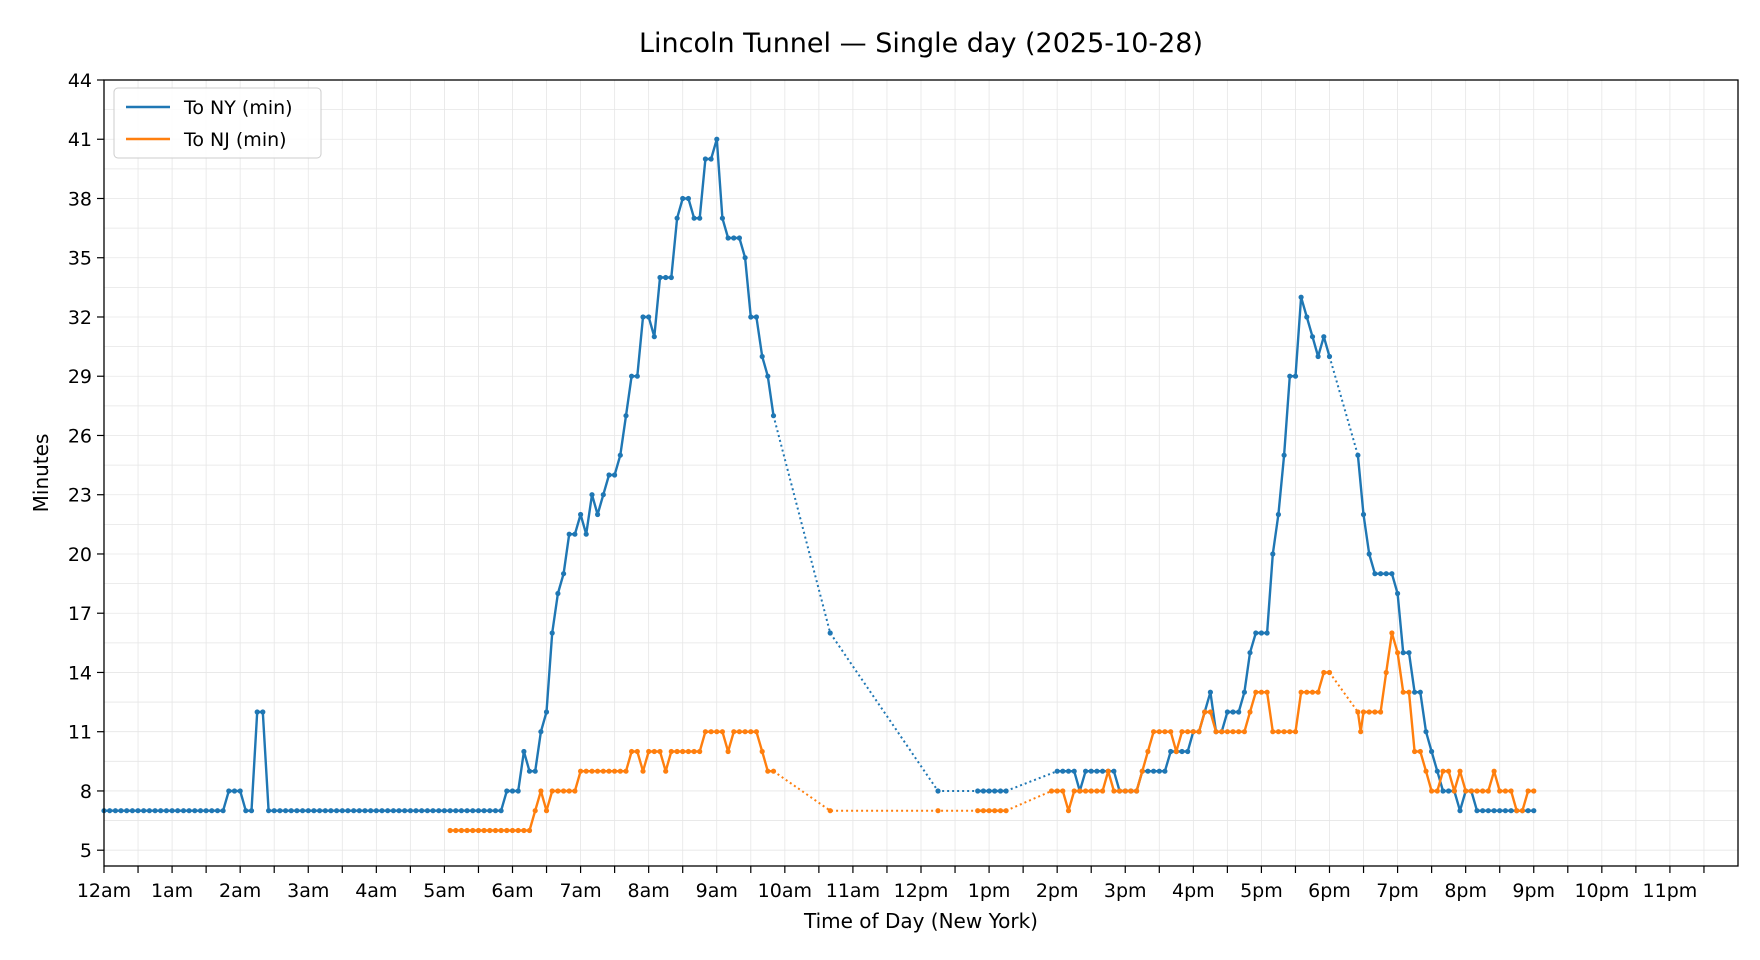  Describe the element at coordinates (1057, 891) in the screenshot. I see `x-tick-label: 2pm` at that location.